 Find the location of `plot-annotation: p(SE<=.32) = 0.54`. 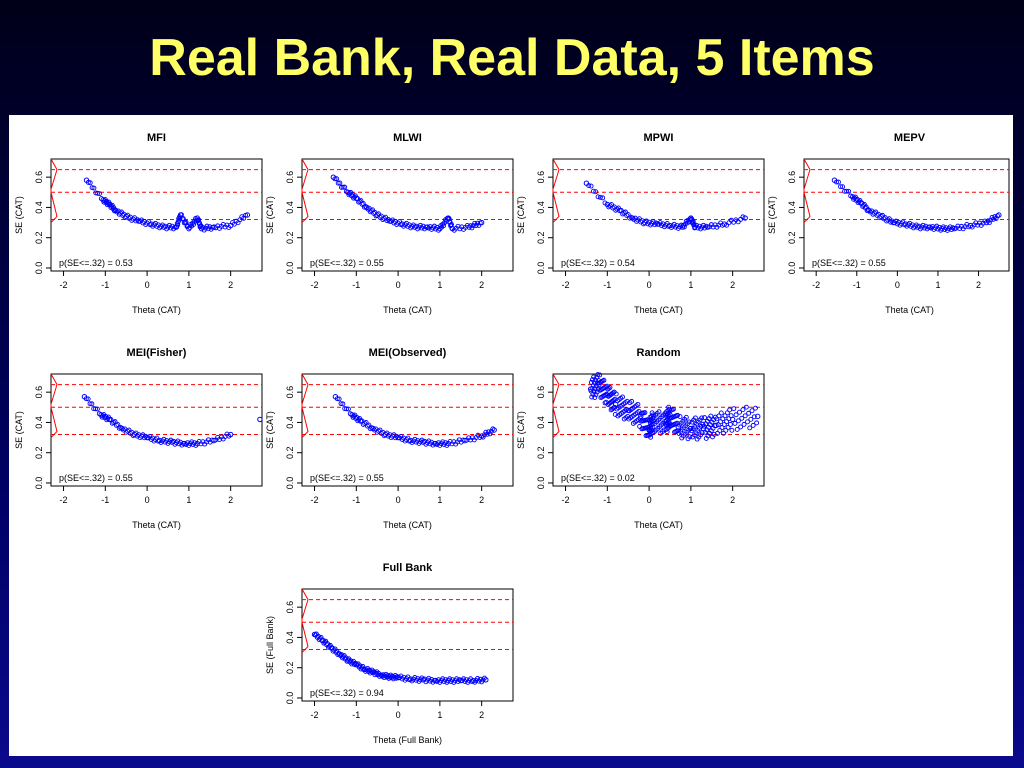

plot-annotation: p(SE<=.32) = 0.54 is located at coordinates (598, 263).